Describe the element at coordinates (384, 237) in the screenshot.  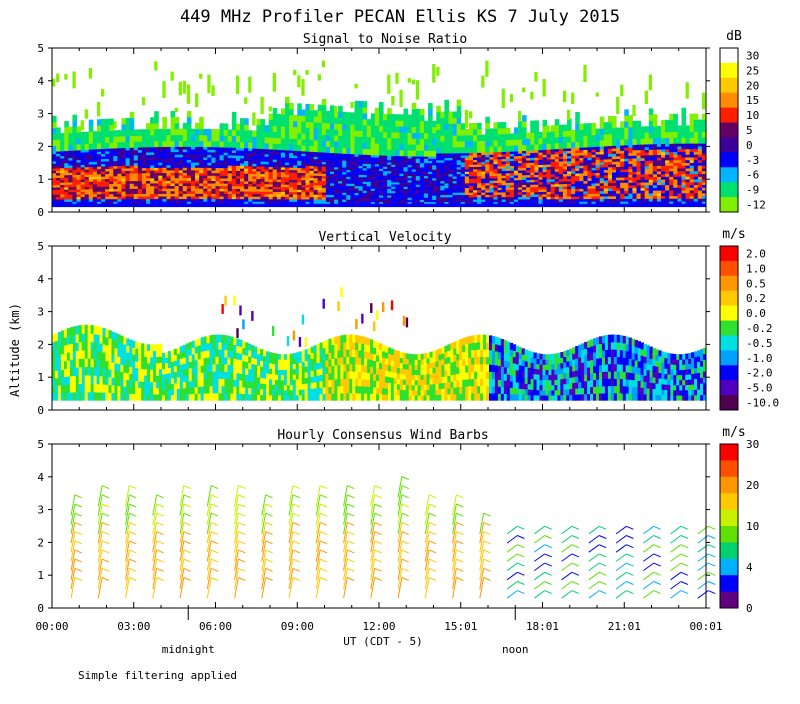
I see `velocity-panel-title: Vertical Velocity` at that location.